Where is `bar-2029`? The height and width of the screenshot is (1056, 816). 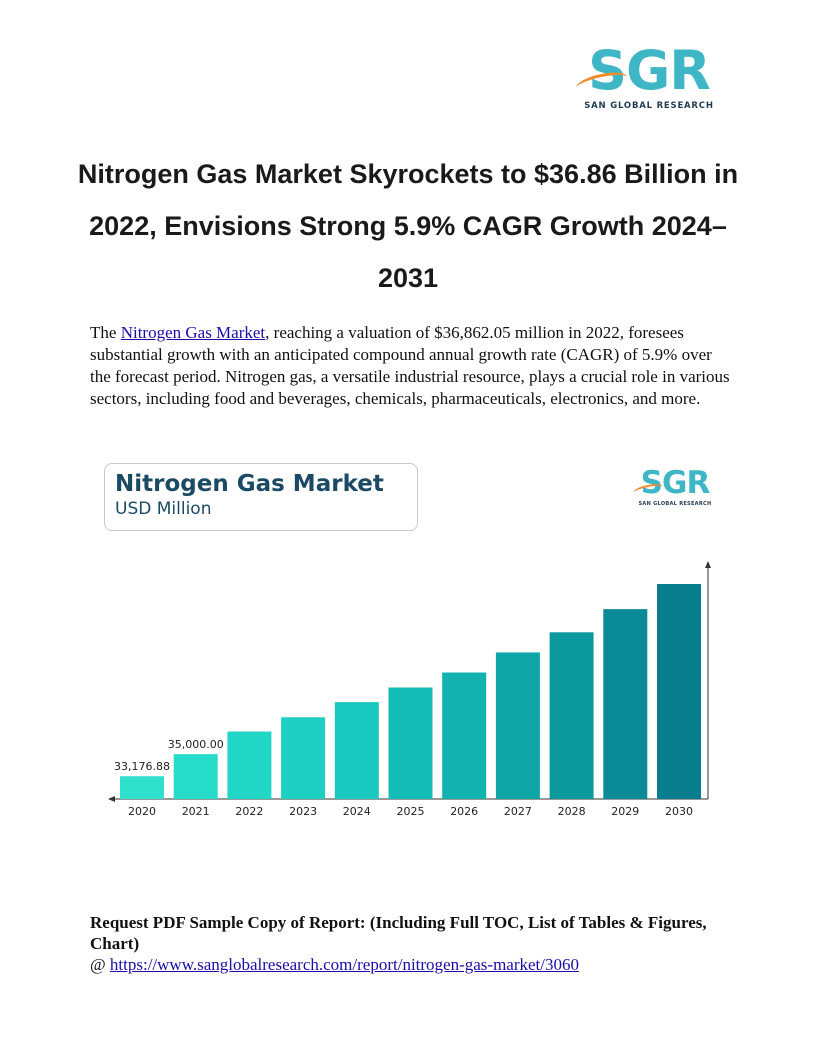 bar-2029 is located at coordinates (625, 704).